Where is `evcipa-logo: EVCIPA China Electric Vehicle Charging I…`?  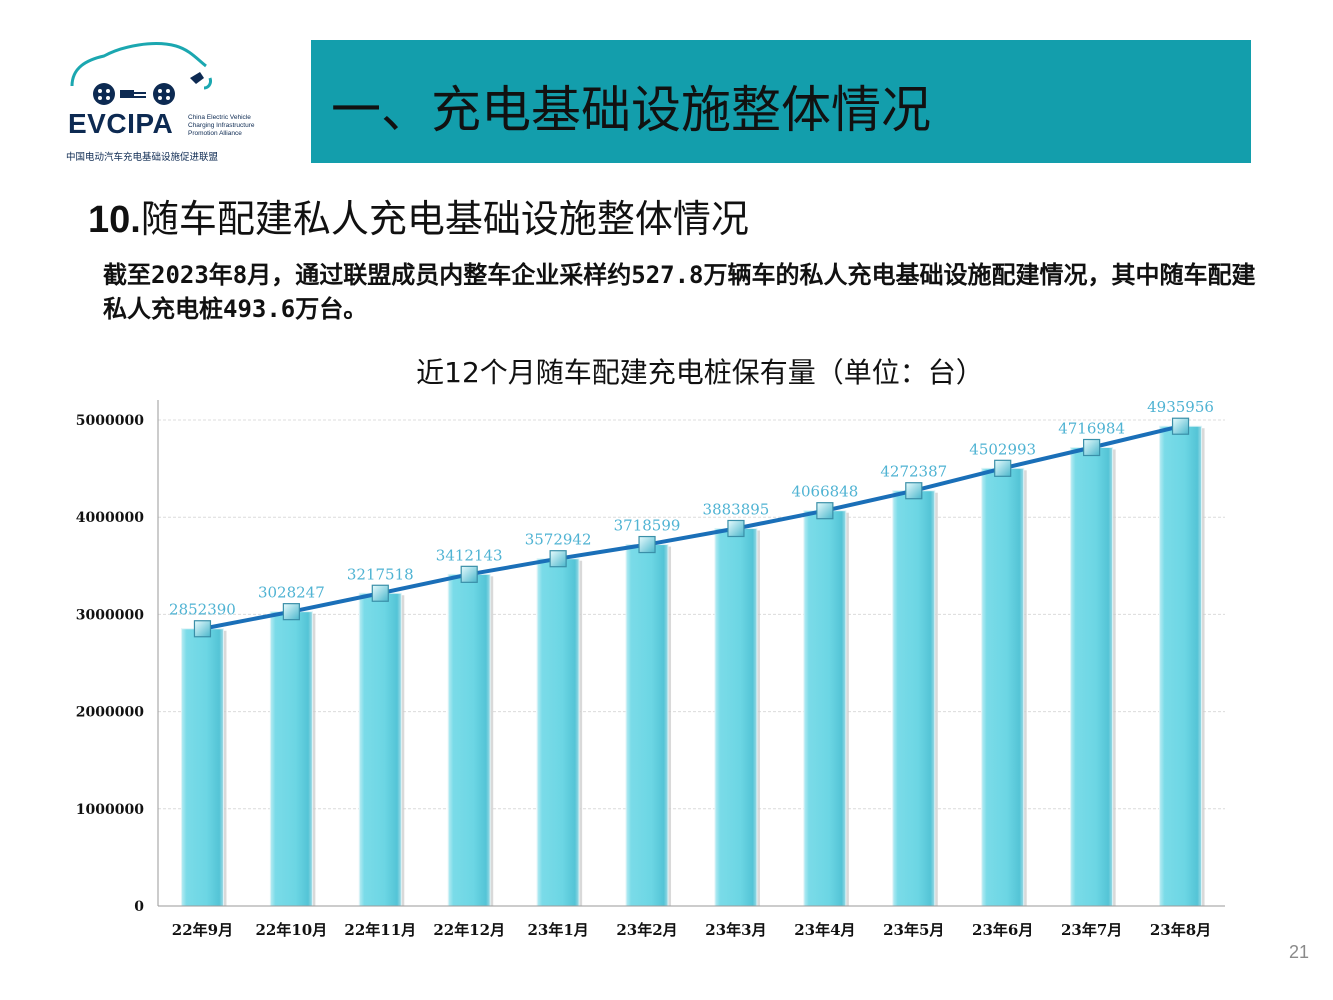 evcipa-logo: EVCIPA China Electric Vehicle Charging I… is located at coordinates (167, 103).